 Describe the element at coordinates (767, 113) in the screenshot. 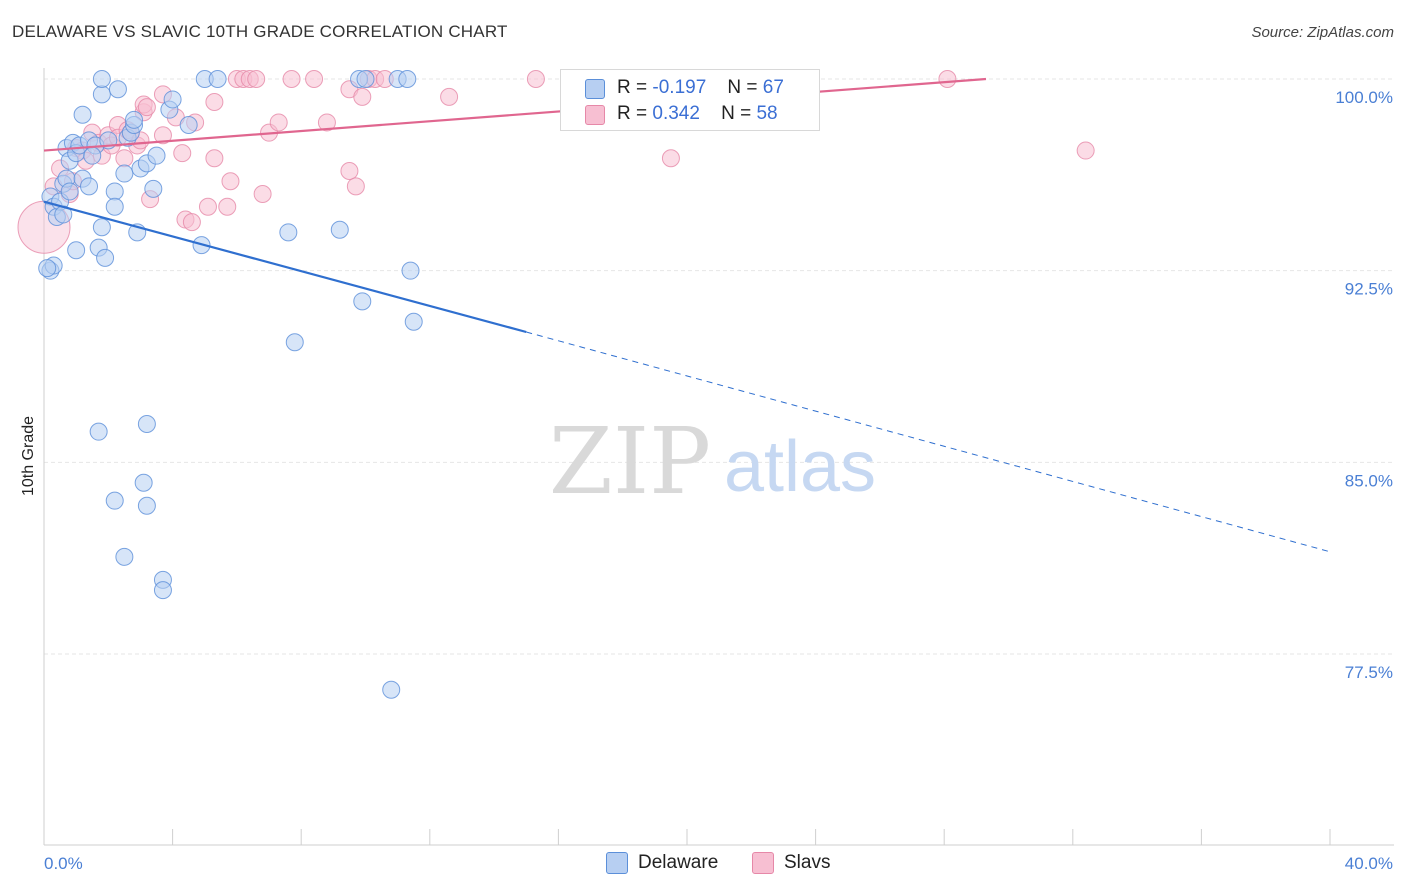

I see `legend-n-value-slavs: 58` at that location.